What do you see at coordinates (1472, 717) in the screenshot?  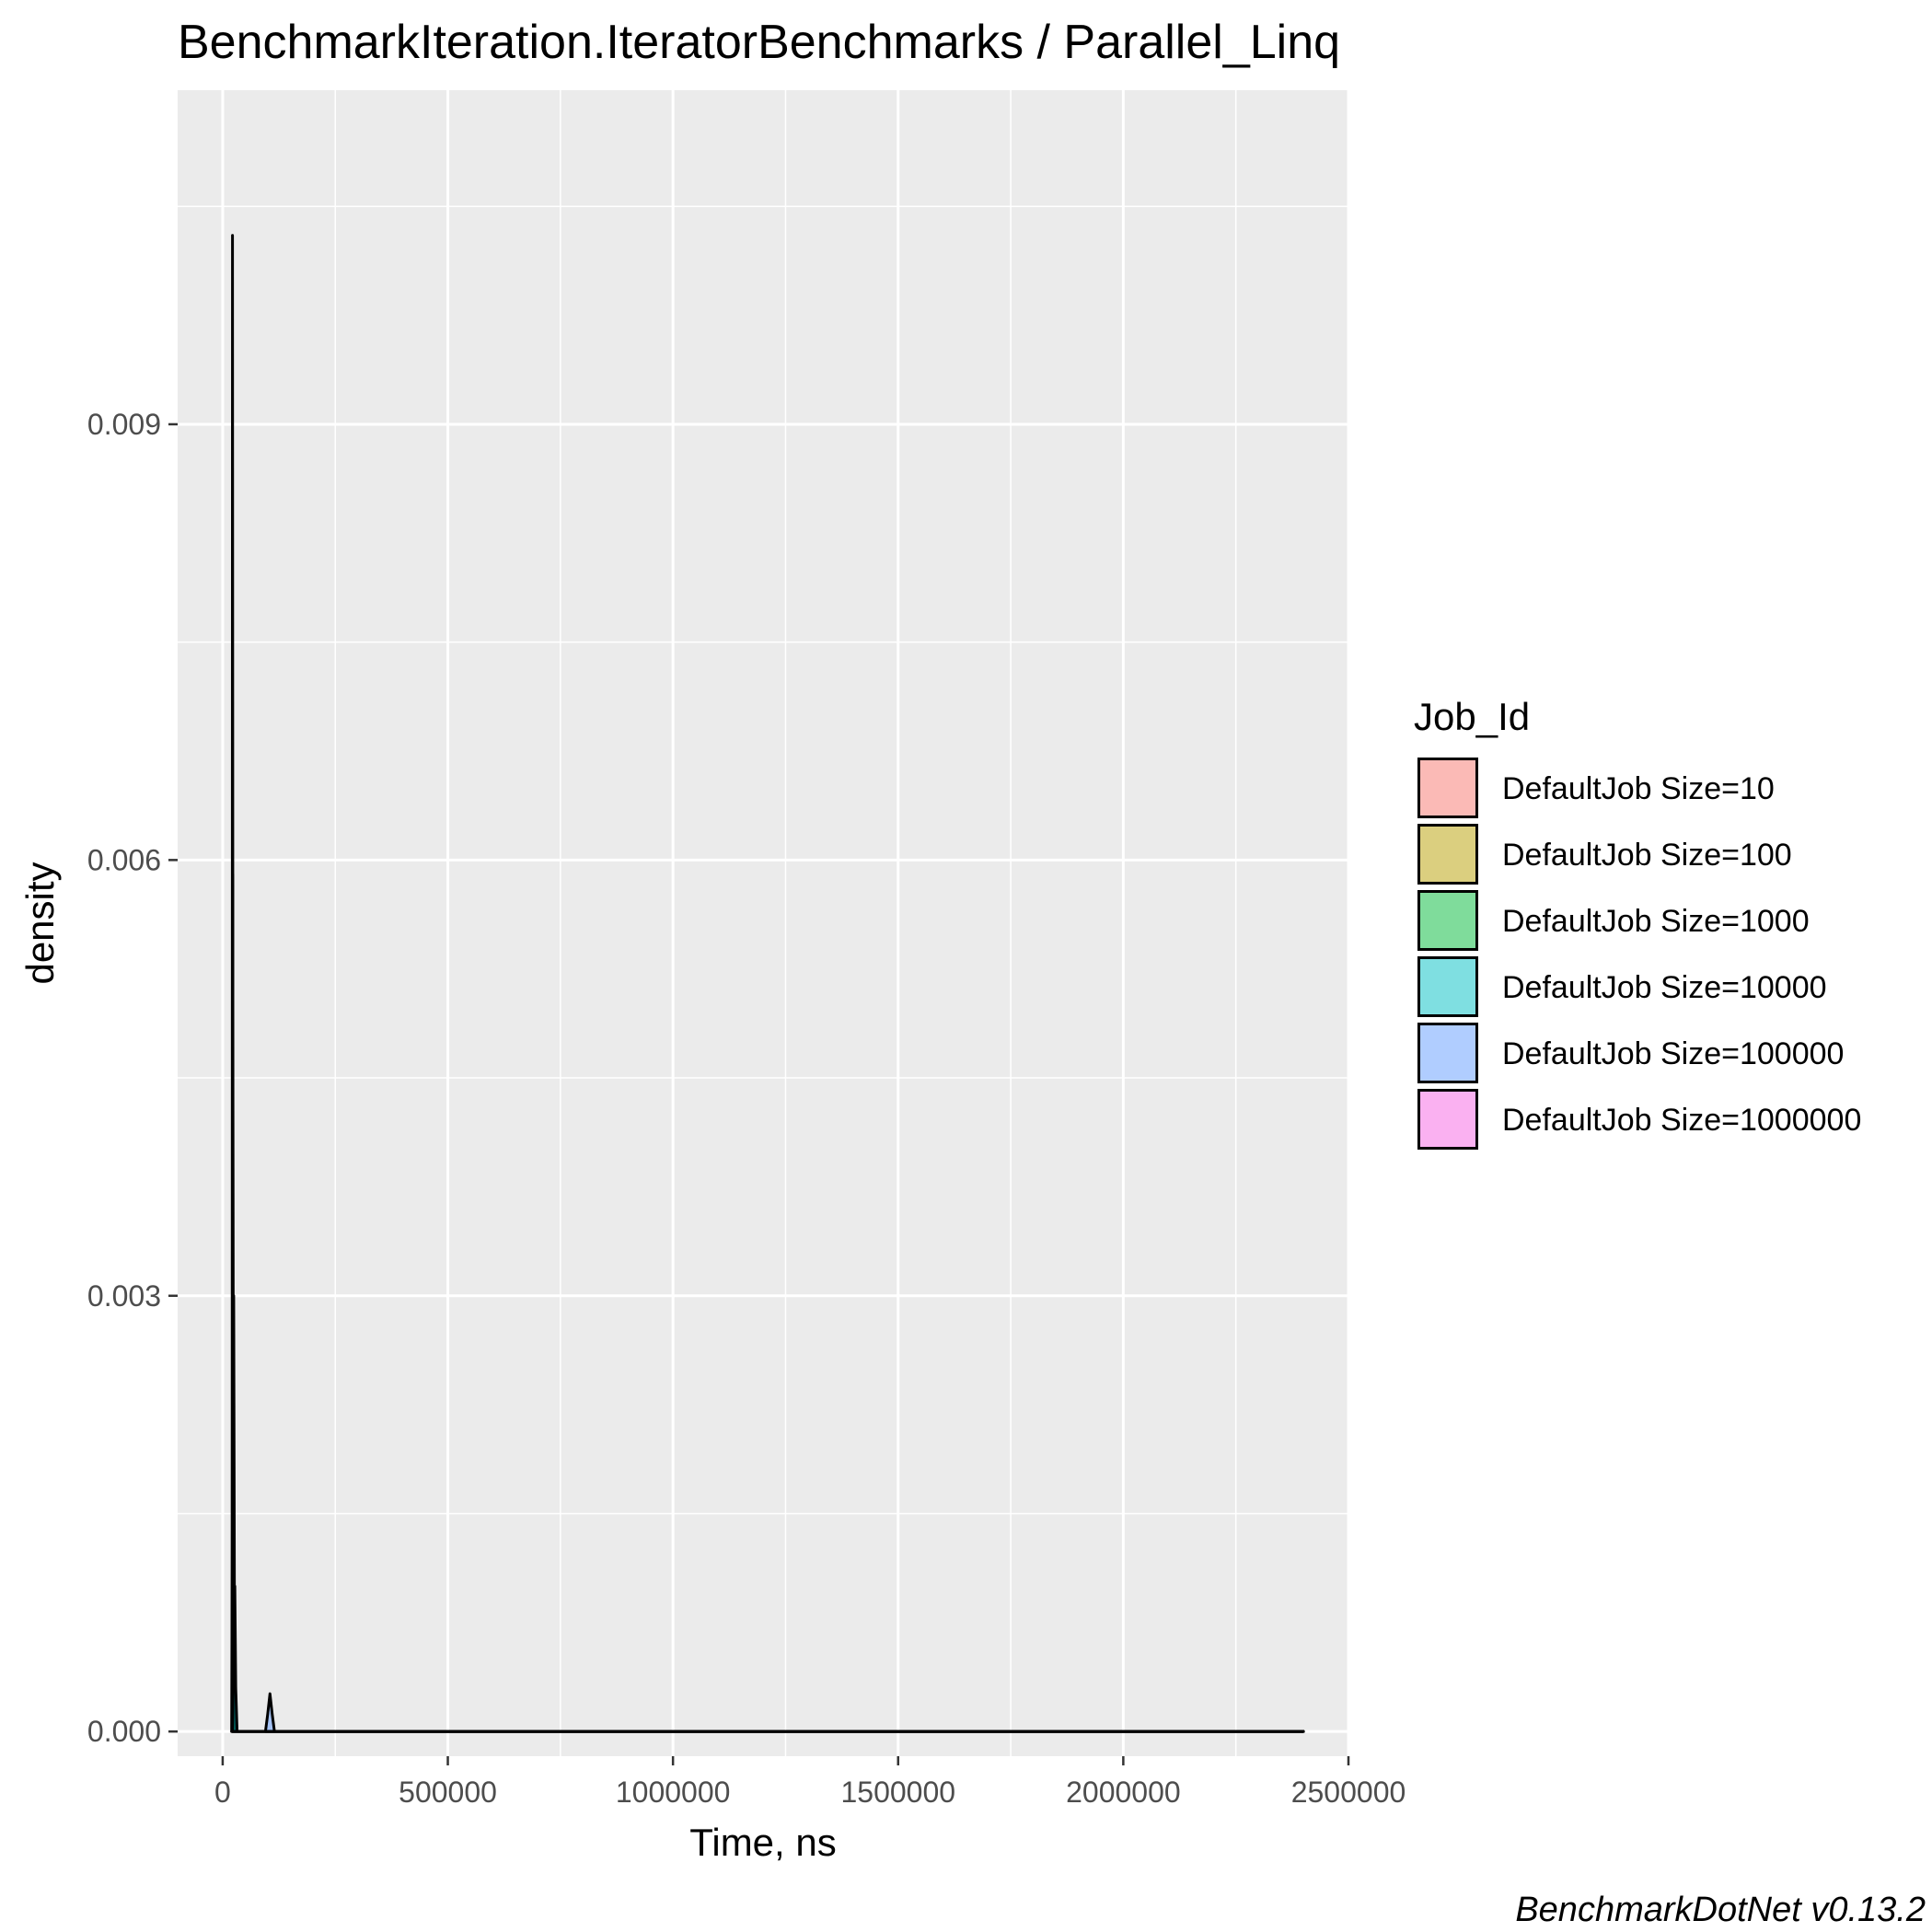 I see `legend-title: Job_Id` at bounding box center [1472, 717].